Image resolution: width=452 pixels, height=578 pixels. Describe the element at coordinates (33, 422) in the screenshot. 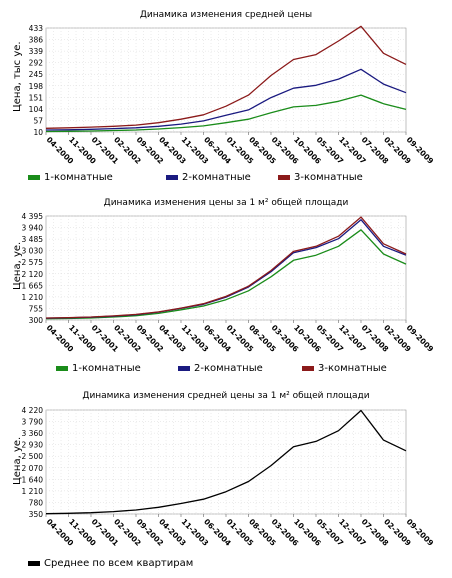

I see `y-tick-label: 3 790` at that location.